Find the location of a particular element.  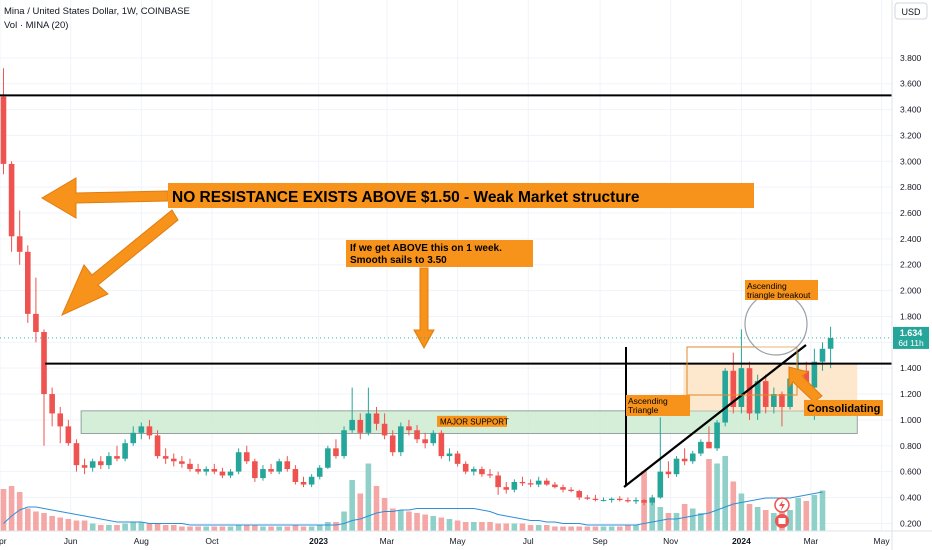

x-tick-label: Mar is located at coordinates (811, 541).